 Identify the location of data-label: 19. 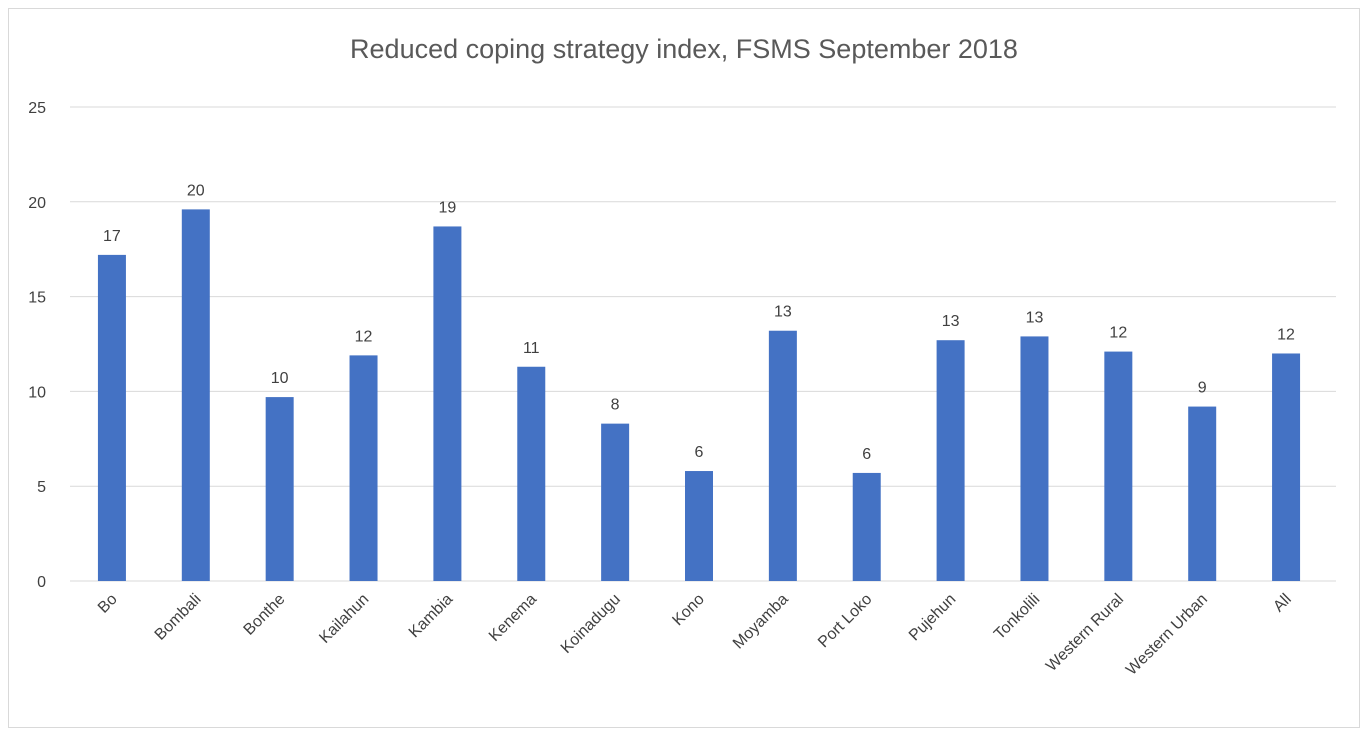
(448, 207).